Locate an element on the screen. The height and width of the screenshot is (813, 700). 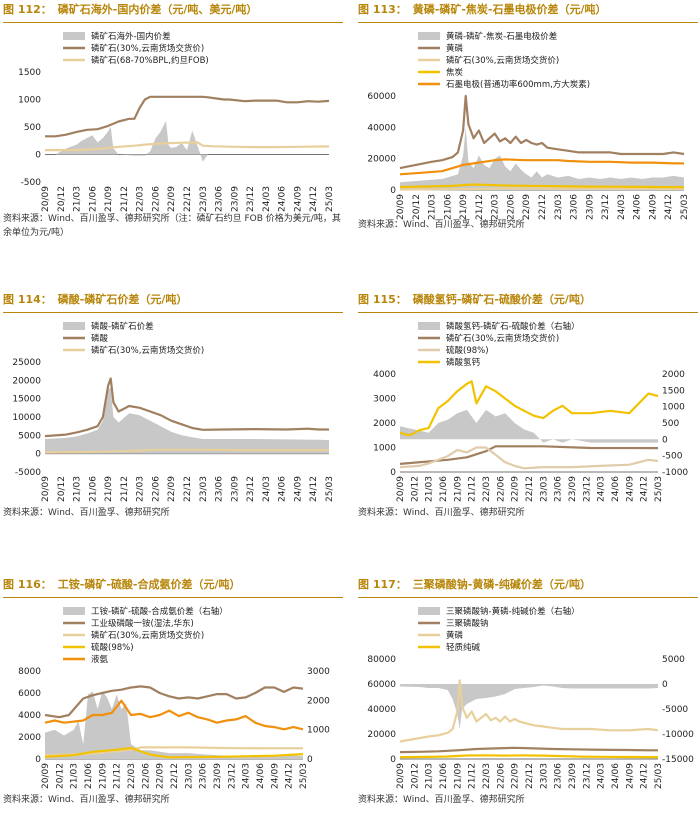
y-tick-label: -5000 is located at coordinates (28, 473).